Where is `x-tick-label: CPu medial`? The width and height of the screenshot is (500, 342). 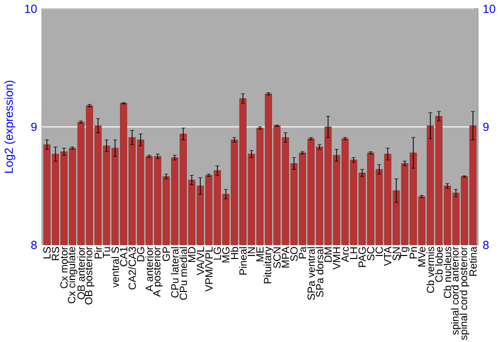
x-tick-label: CPu medial is located at coordinates (183, 273).